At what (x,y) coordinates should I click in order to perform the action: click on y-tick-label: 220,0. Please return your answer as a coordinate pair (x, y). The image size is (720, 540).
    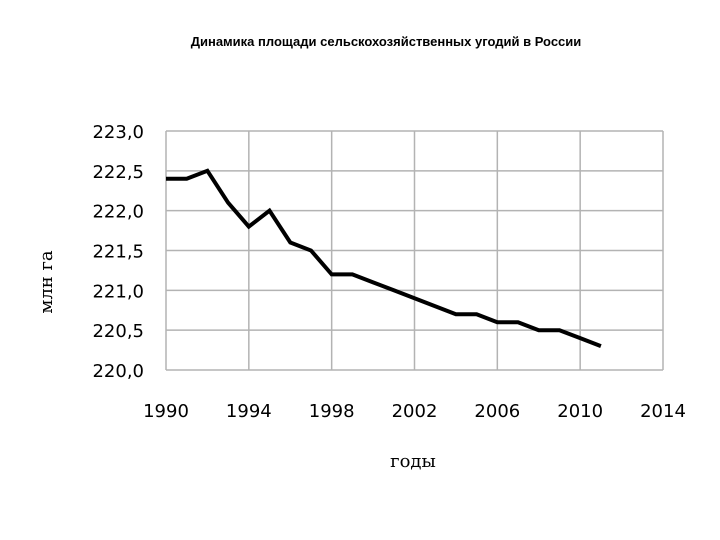
    Looking at the image, I should click on (118, 371).